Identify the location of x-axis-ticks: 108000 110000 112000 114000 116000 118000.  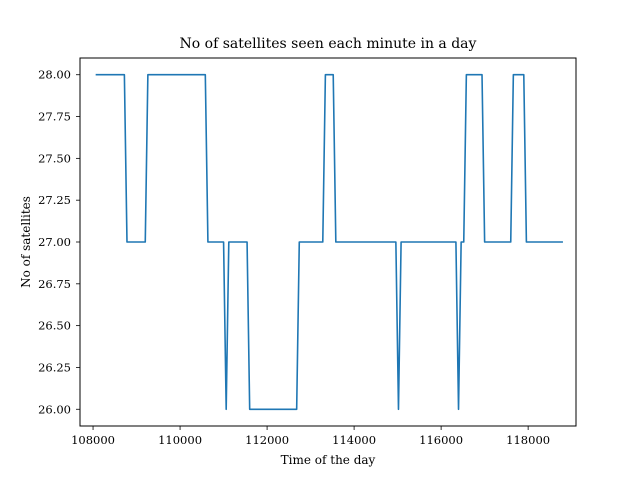
(310, 436).